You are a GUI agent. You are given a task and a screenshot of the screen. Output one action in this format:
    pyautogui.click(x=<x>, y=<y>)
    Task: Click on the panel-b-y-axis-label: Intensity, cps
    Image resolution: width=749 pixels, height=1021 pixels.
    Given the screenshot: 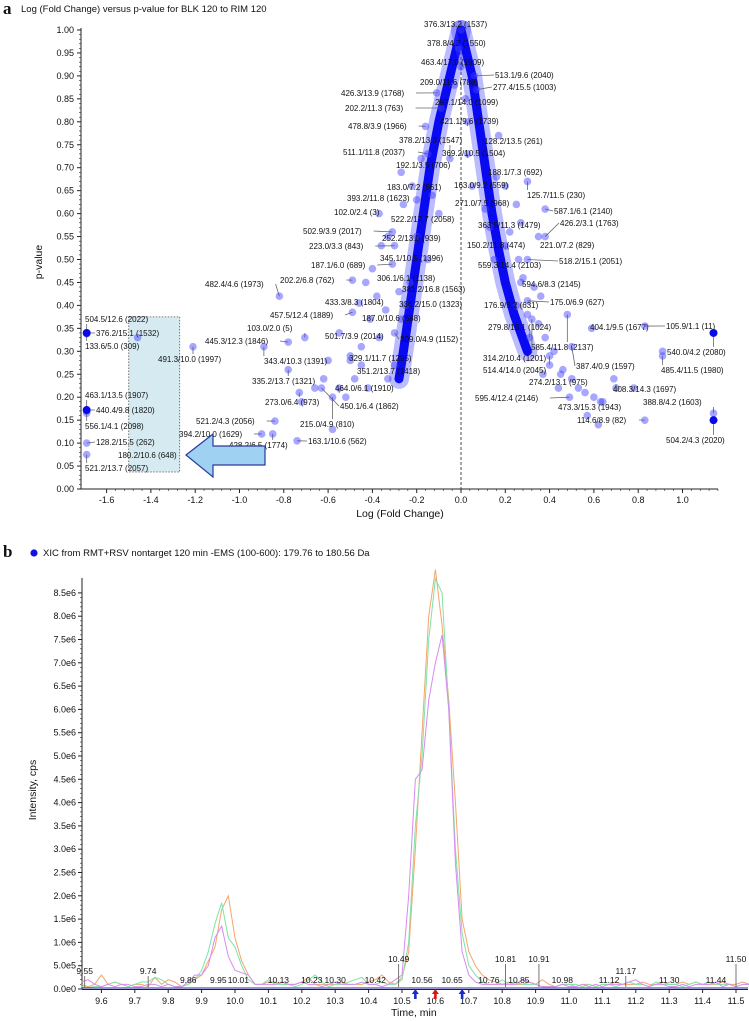 What is the action you would take?
    pyautogui.click(x=33, y=790)
    